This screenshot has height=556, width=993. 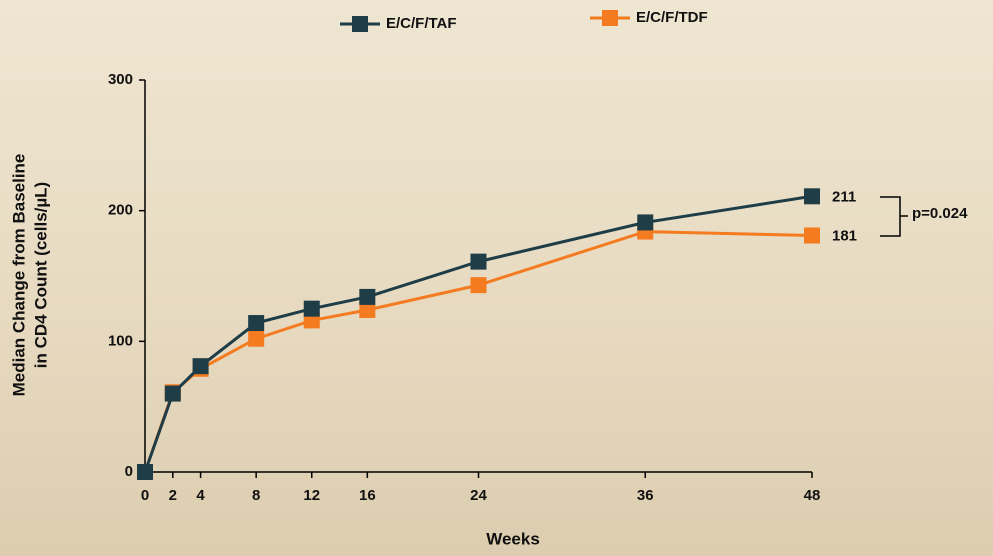 What do you see at coordinates (894, 216) in the screenshot?
I see `bracket` at bounding box center [894, 216].